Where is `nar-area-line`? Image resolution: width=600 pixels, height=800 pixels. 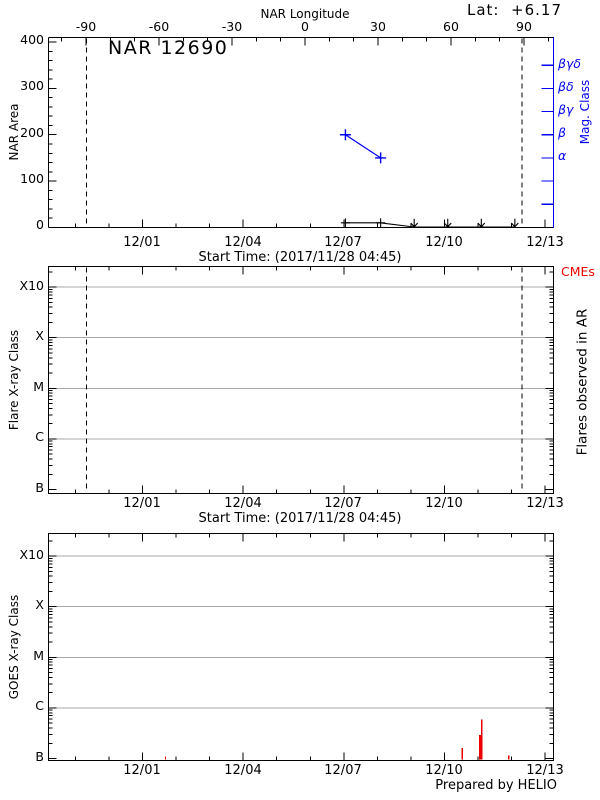 nar-area-line is located at coordinates (430, 225).